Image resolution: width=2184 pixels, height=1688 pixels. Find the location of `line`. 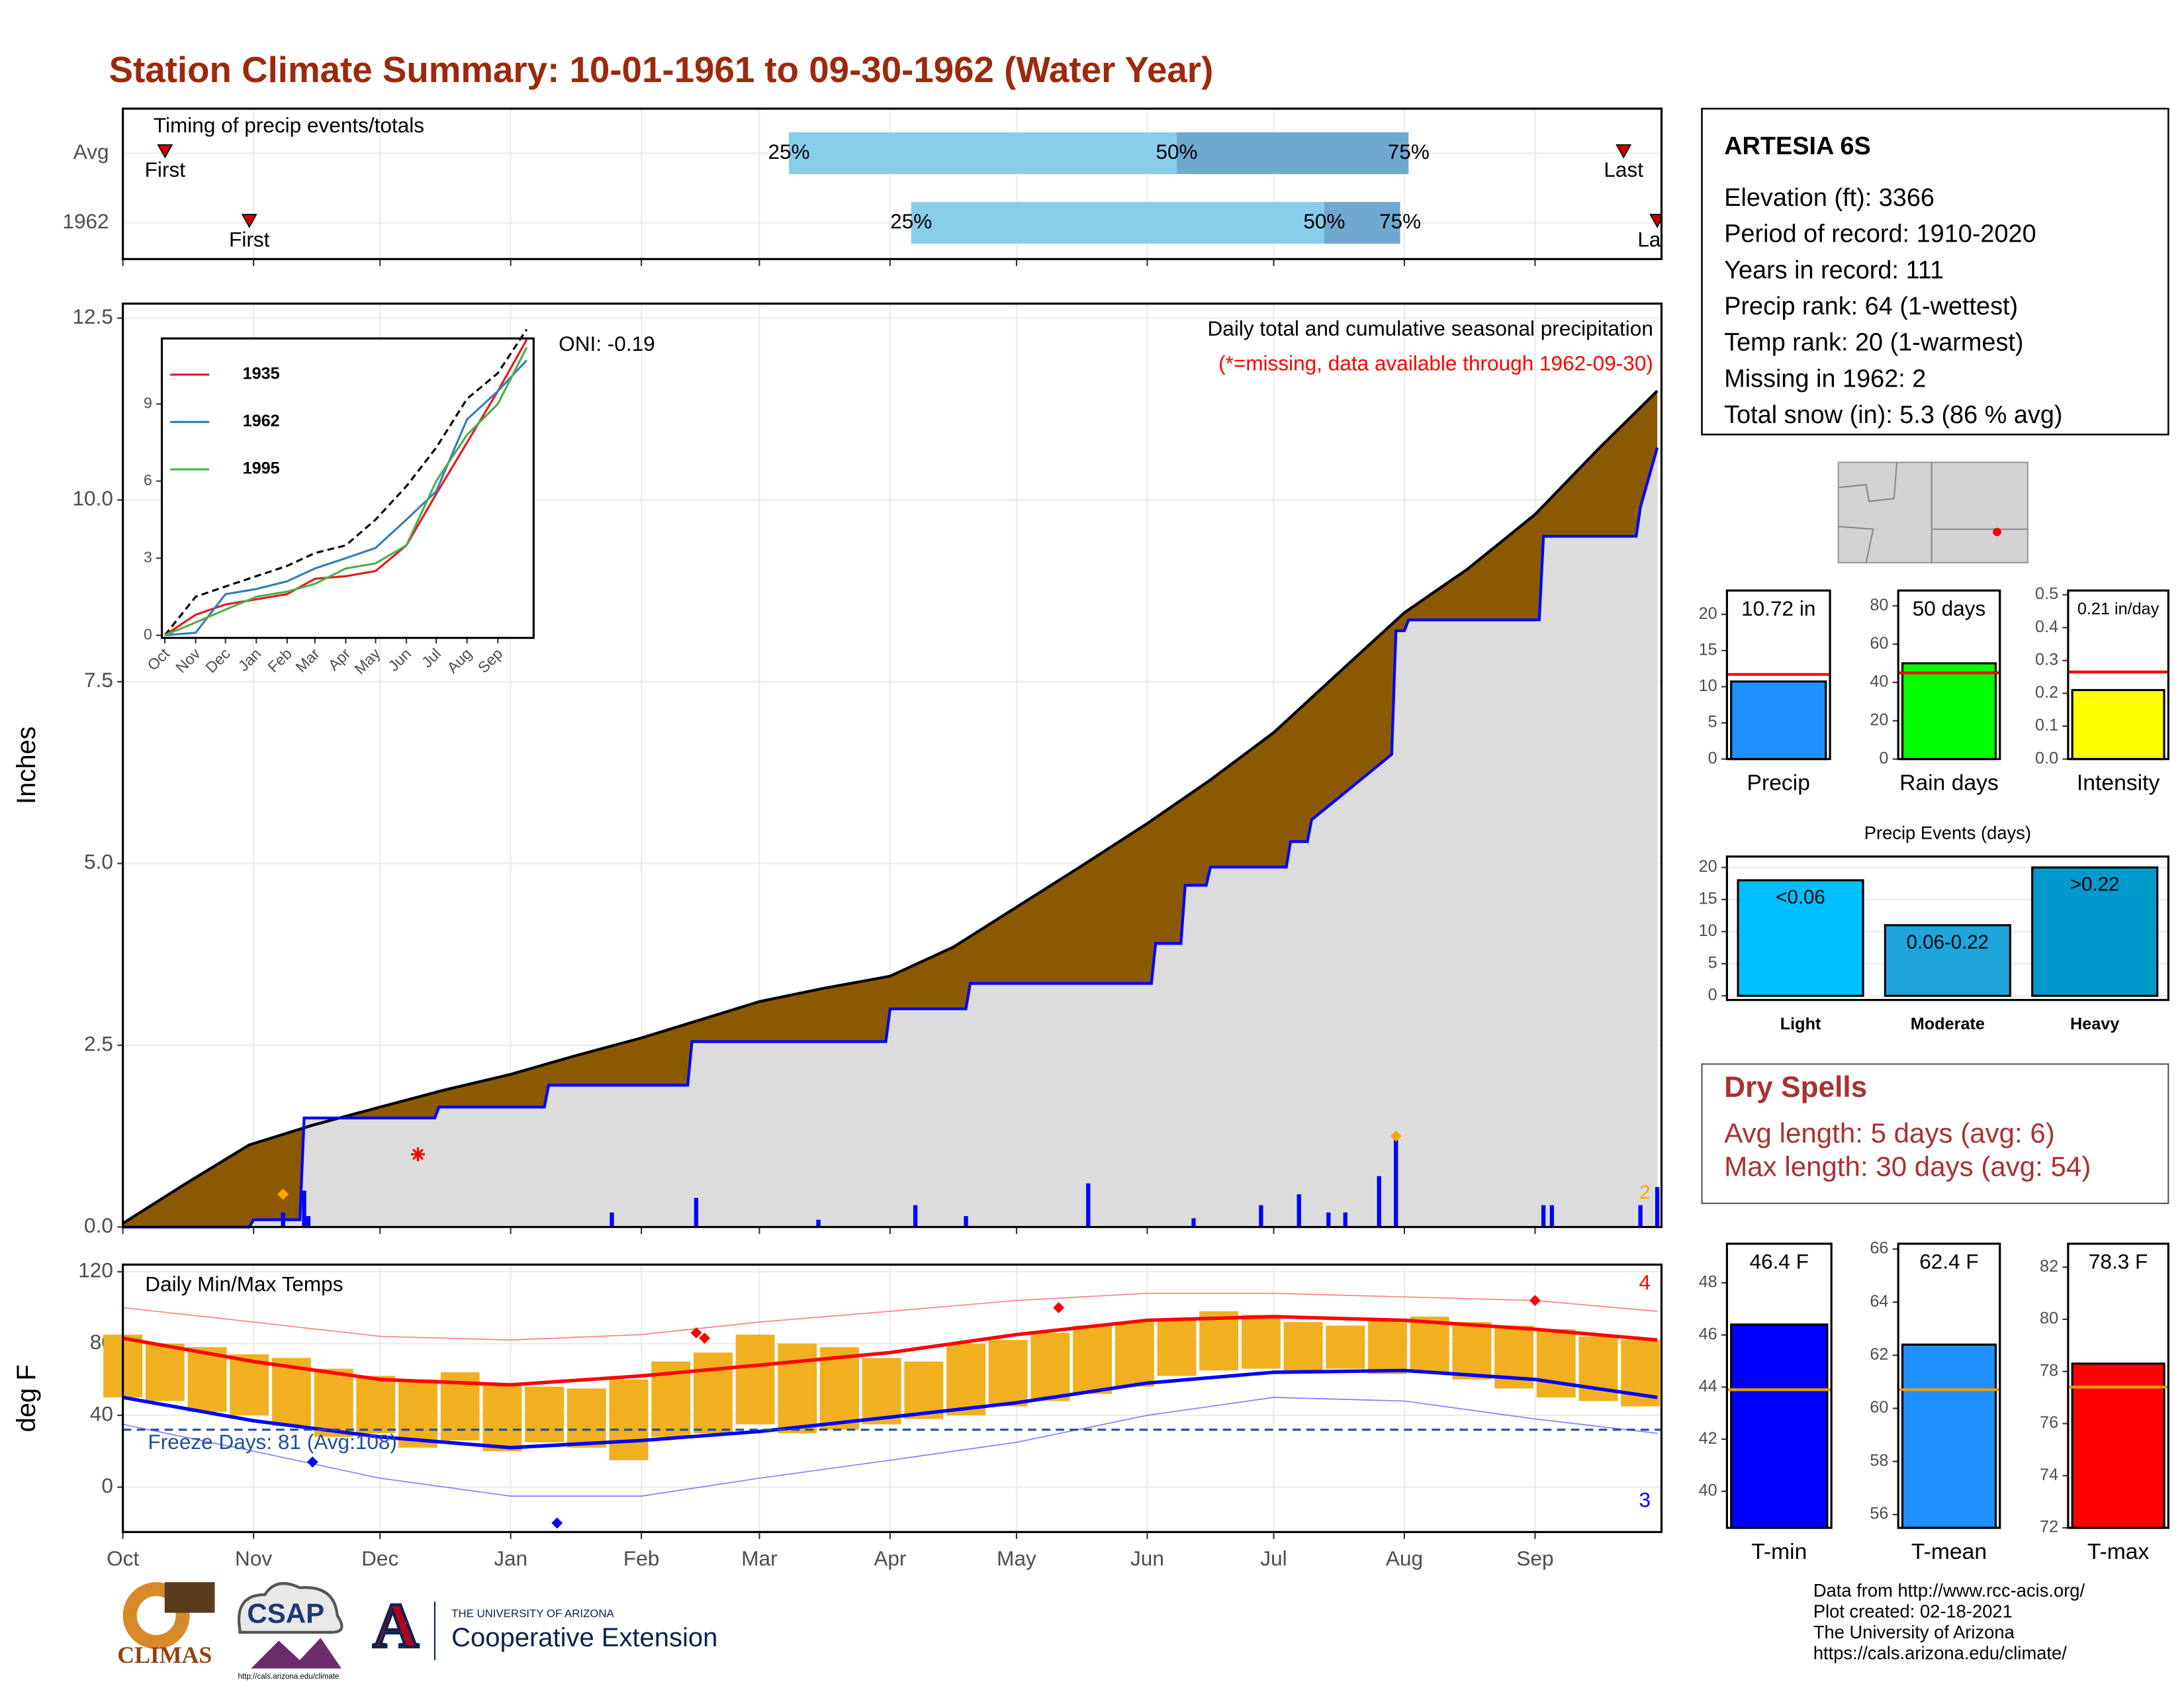

line is located at coordinates (345, 498).